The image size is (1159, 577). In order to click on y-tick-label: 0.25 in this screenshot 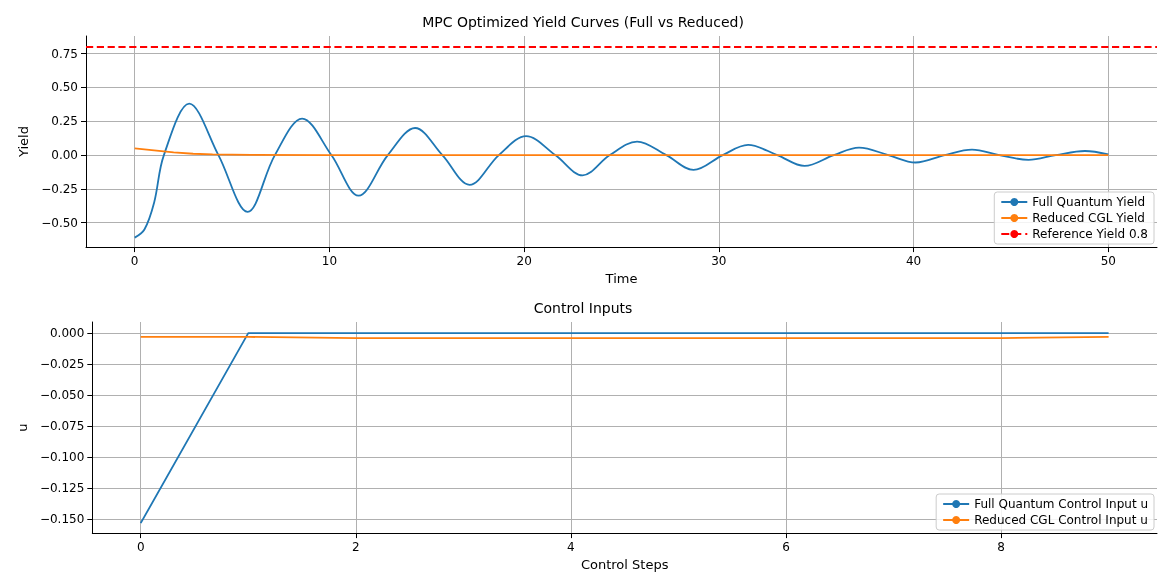, I will do `click(64, 121)`.